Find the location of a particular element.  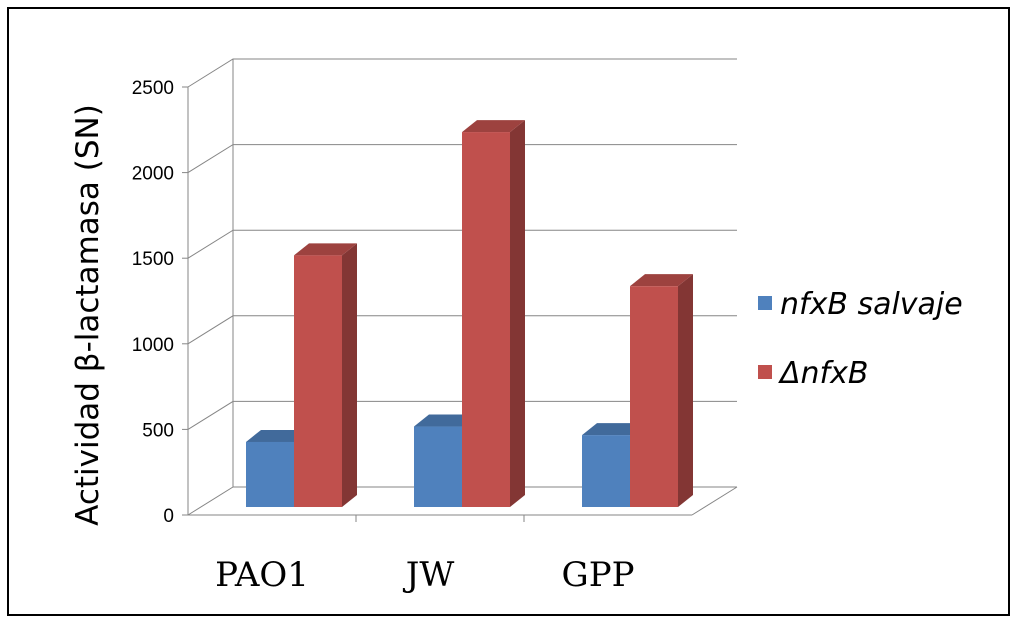

y-tick-label: 2500 is located at coordinates (153, 88).